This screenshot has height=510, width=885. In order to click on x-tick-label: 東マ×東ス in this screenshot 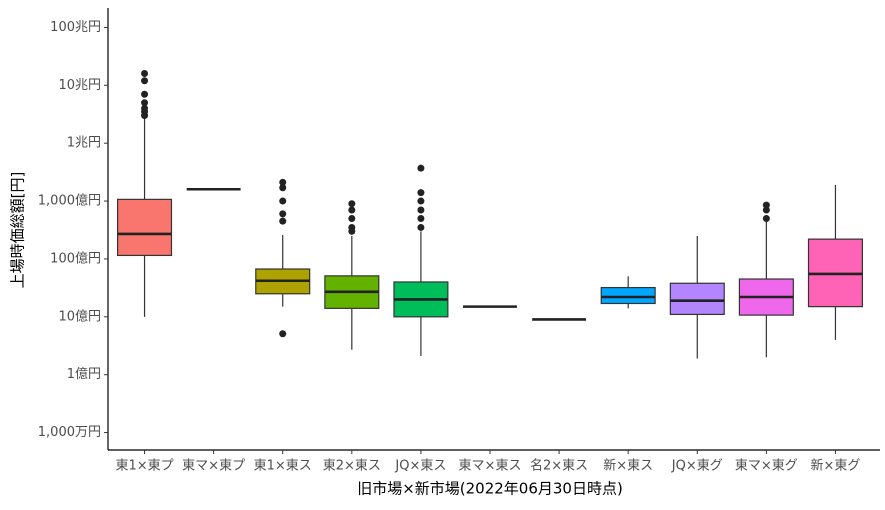, I will do `click(490, 466)`.